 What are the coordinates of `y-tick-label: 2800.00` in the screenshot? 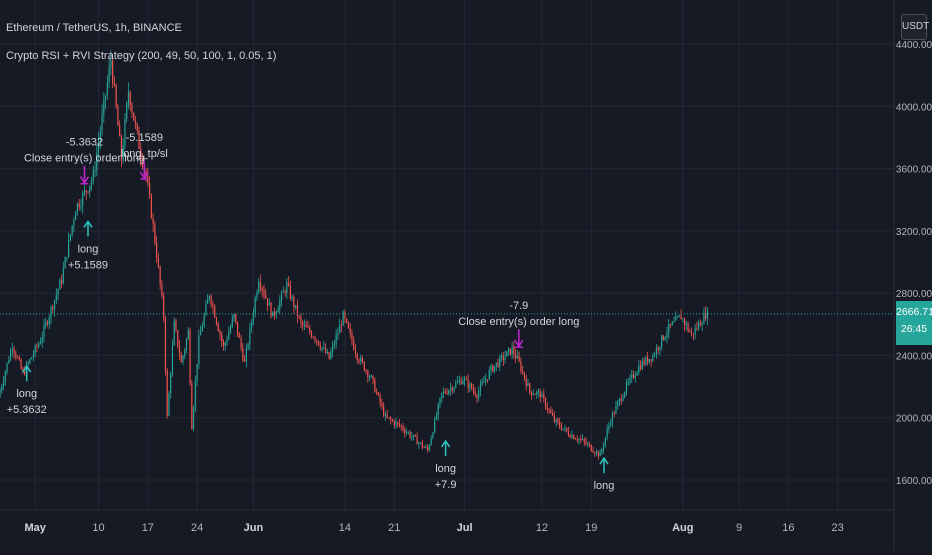 It's located at (914, 294).